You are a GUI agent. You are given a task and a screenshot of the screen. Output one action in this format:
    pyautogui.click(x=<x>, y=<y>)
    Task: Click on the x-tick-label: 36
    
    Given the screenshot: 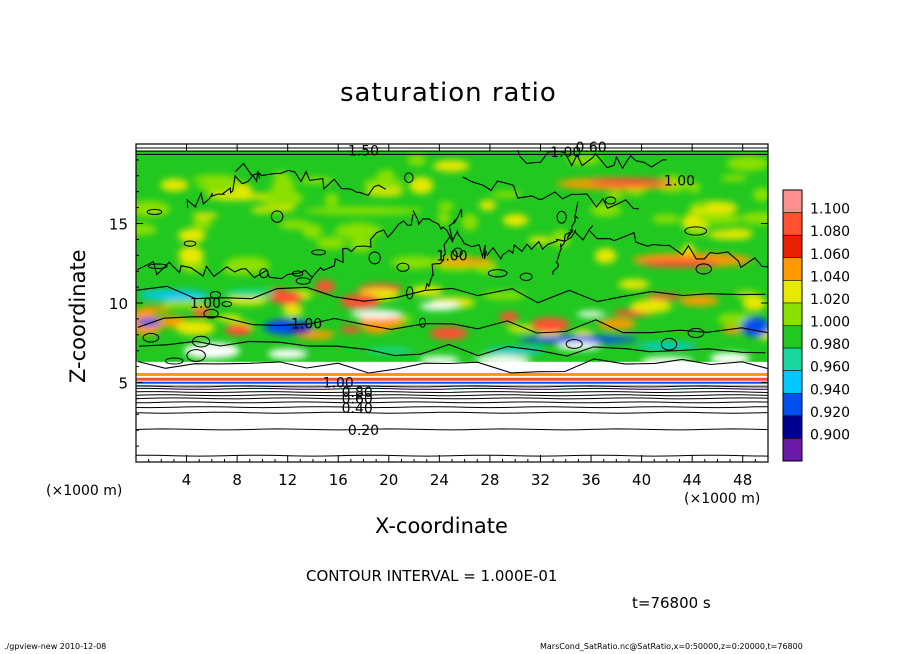 What is the action you would take?
    pyautogui.click(x=590, y=480)
    